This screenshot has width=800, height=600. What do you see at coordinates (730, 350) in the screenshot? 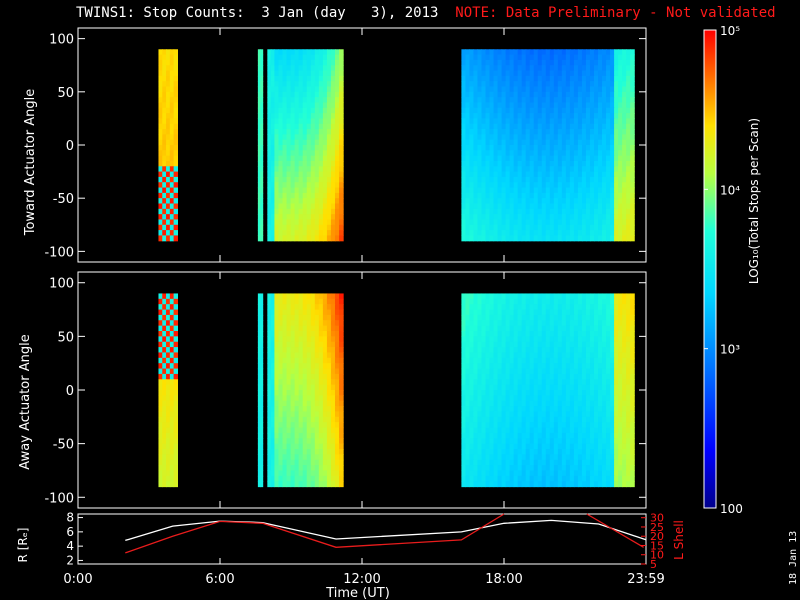
I see `colorbar-tick-label: 10³` at bounding box center [730, 350].